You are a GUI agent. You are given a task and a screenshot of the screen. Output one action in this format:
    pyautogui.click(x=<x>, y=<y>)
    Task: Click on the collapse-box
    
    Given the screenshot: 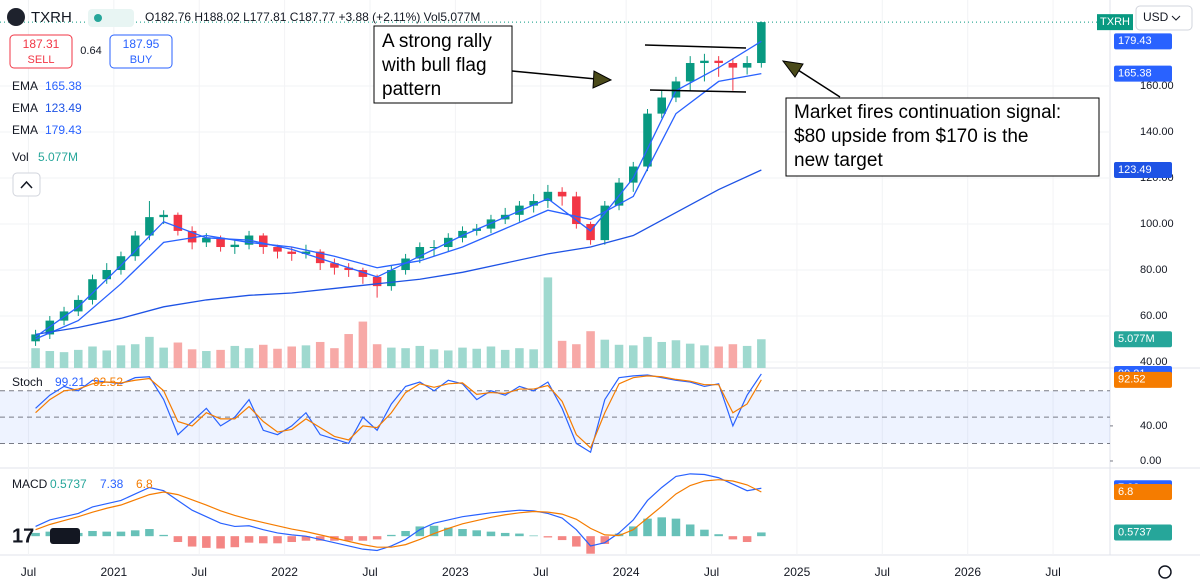 What is the action you would take?
    pyautogui.click(x=26, y=184)
    